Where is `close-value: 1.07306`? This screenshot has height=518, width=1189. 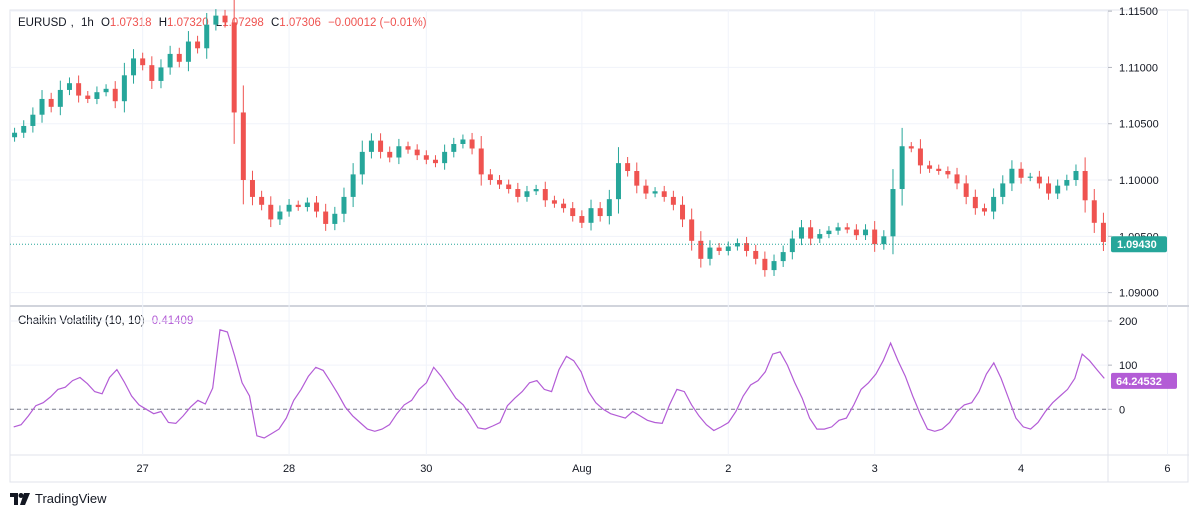
close-value: 1.07306 is located at coordinates (300, 23).